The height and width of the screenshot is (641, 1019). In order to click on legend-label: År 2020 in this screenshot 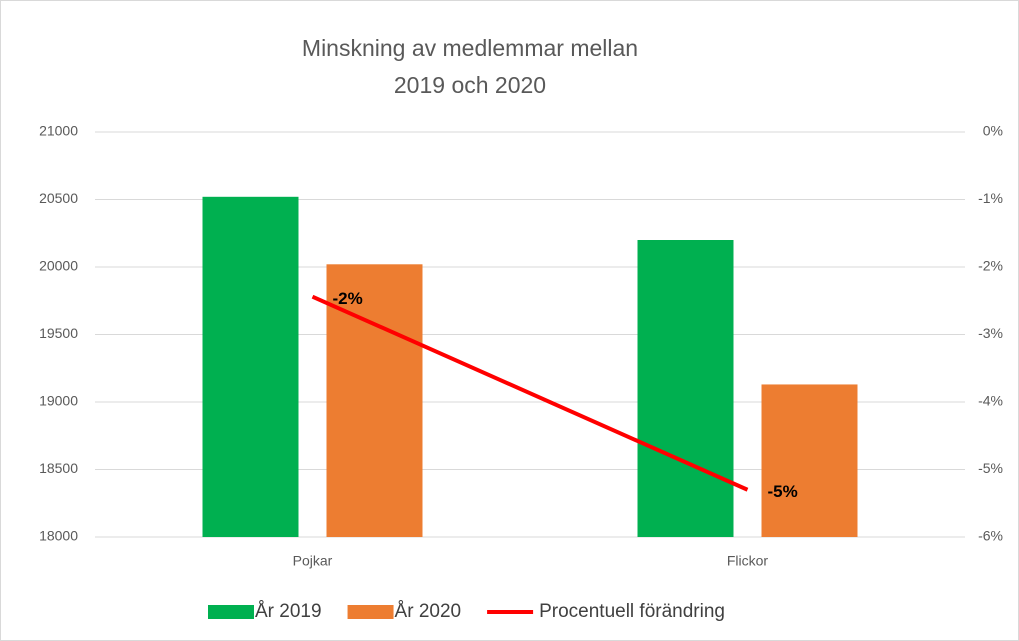, I will do `click(428, 611)`.